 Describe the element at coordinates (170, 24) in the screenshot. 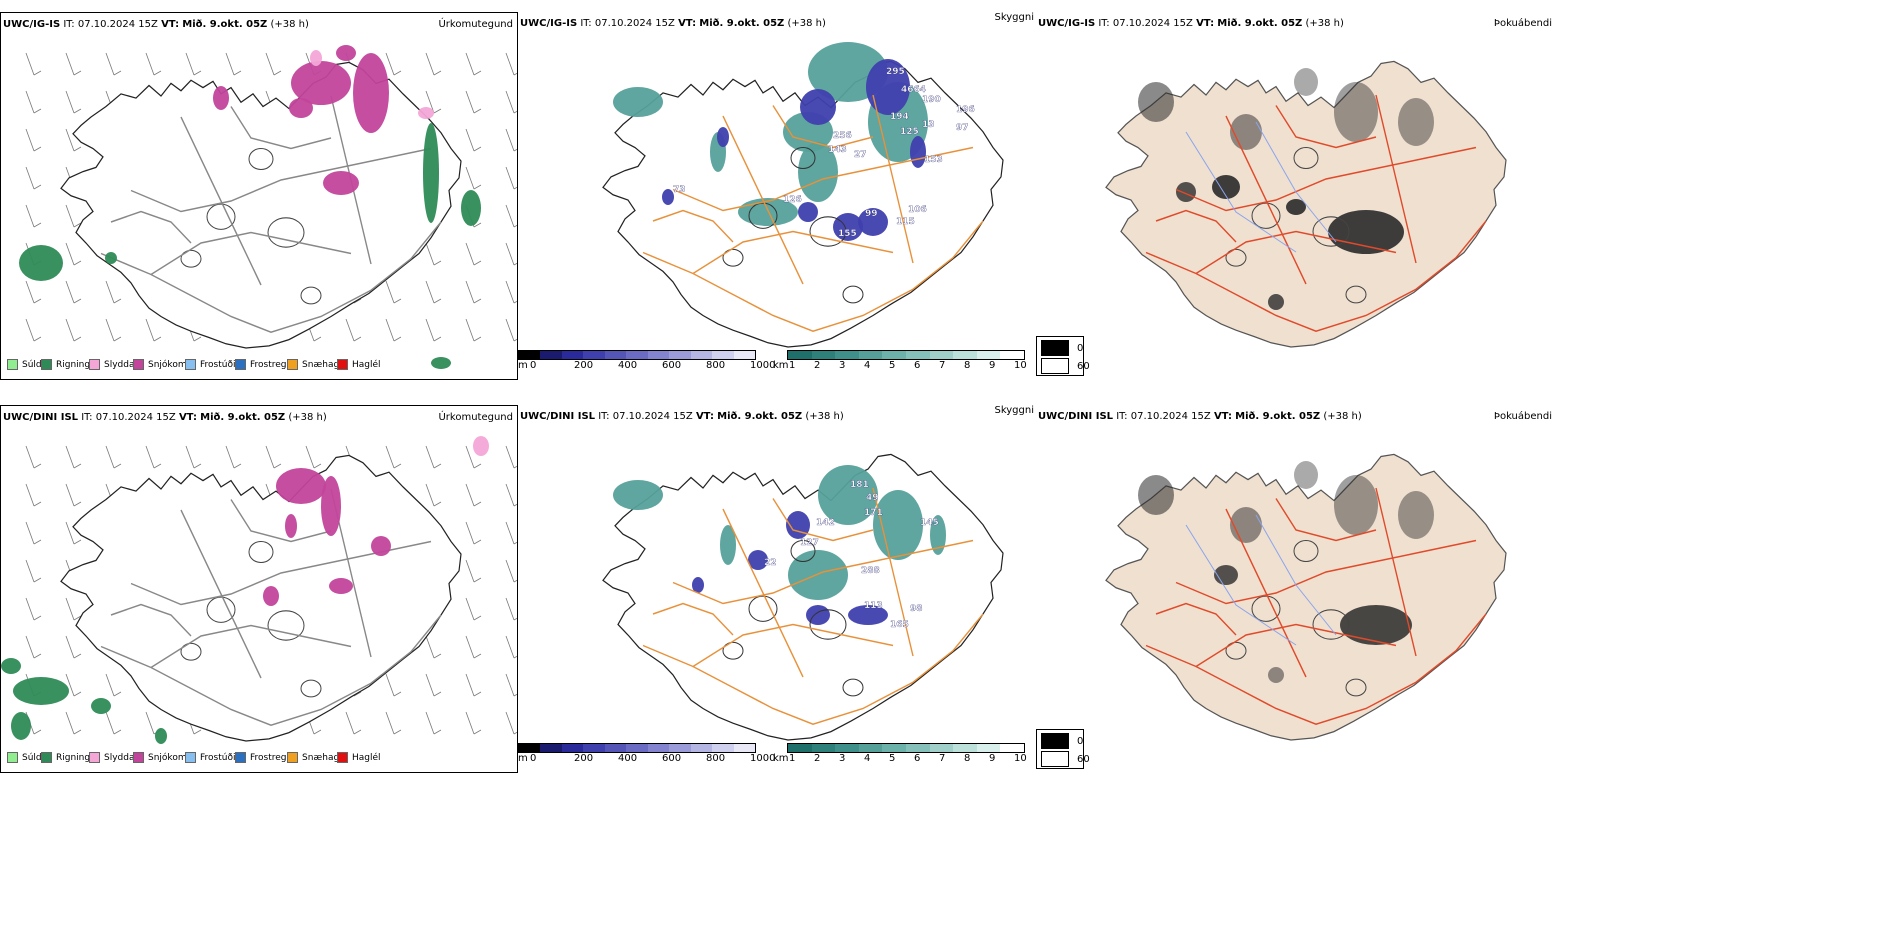

I see `vt-label: VT:` at that location.